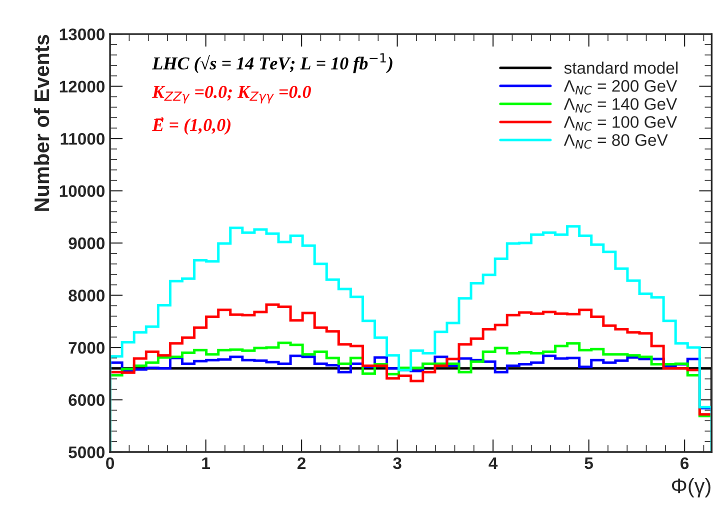 This screenshot has width=724, height=516. I want to click on y-tick-label: 8000, so click(86, 296).